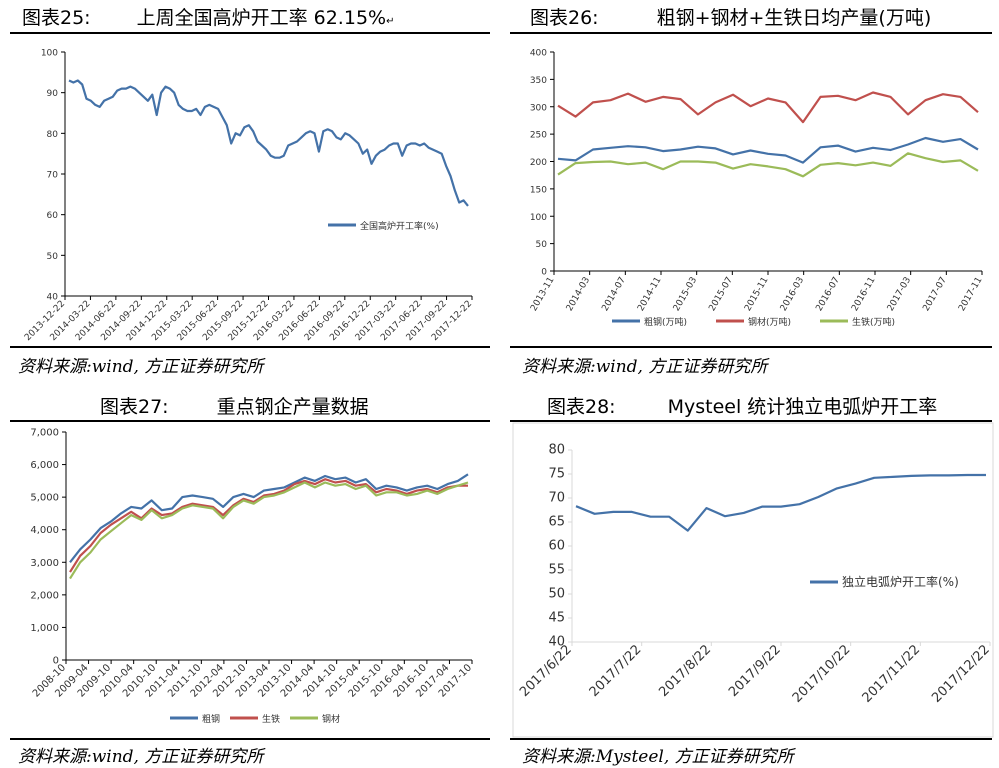 The width and height of the screenshot is (999, 768). What do you see at coordinates (792, 295) in the screenshot?
I see `x-tick-label: 2016-03` at bounding box center [792, 295].